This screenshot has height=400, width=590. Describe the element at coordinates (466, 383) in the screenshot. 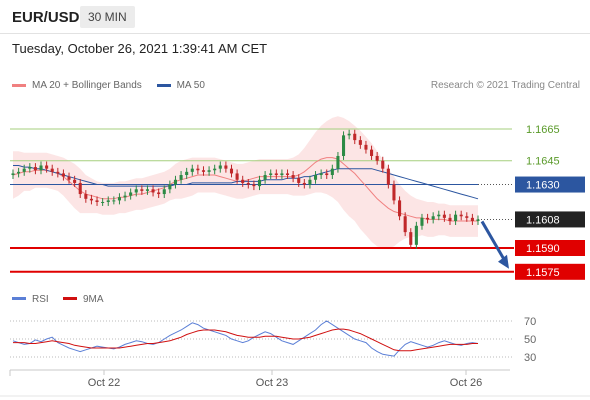

I see `x-axis-tick-label: Oct 26` at that location.